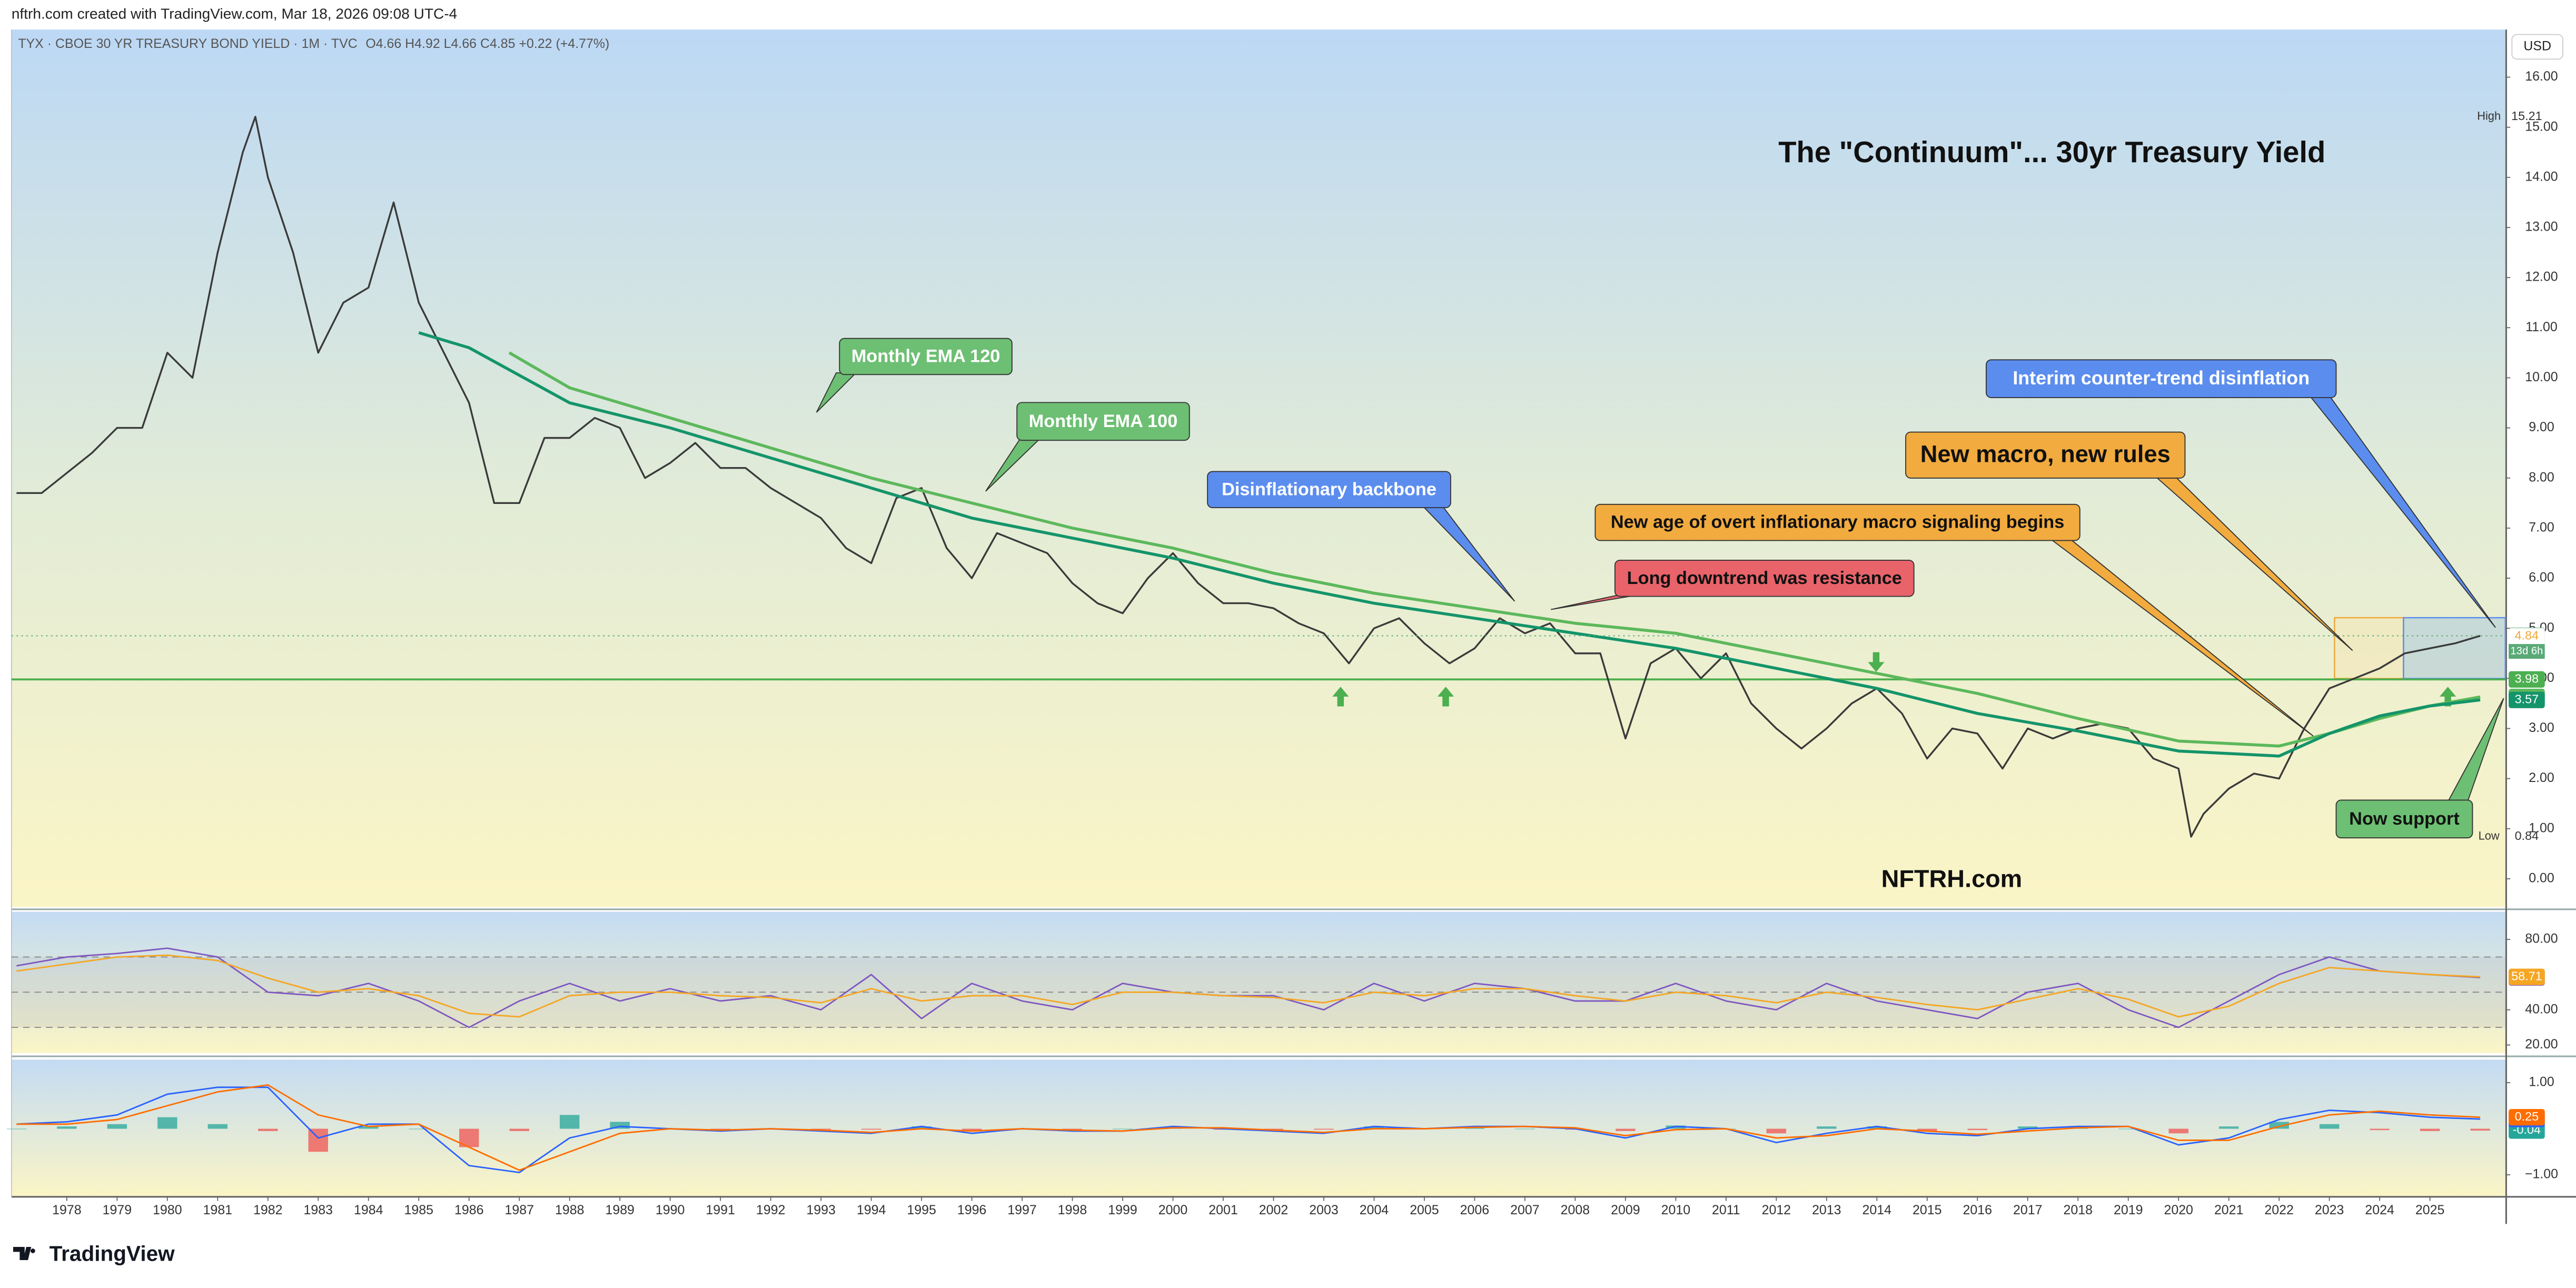 This screenshot has height=1288, width=2576. I want to click on low-value: 0.84, so click(2527, 836).